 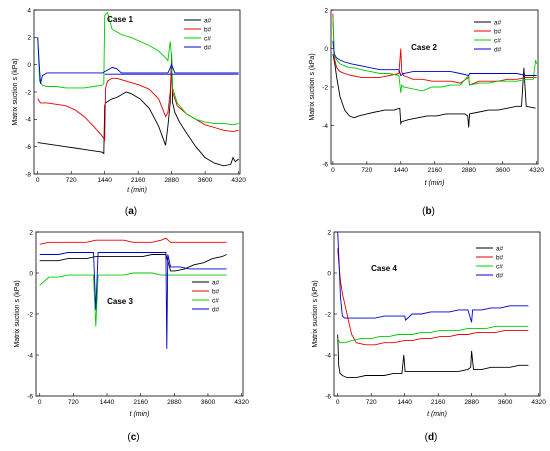 I want to click on chart-title: Case 3, so click(x=120, y=301).